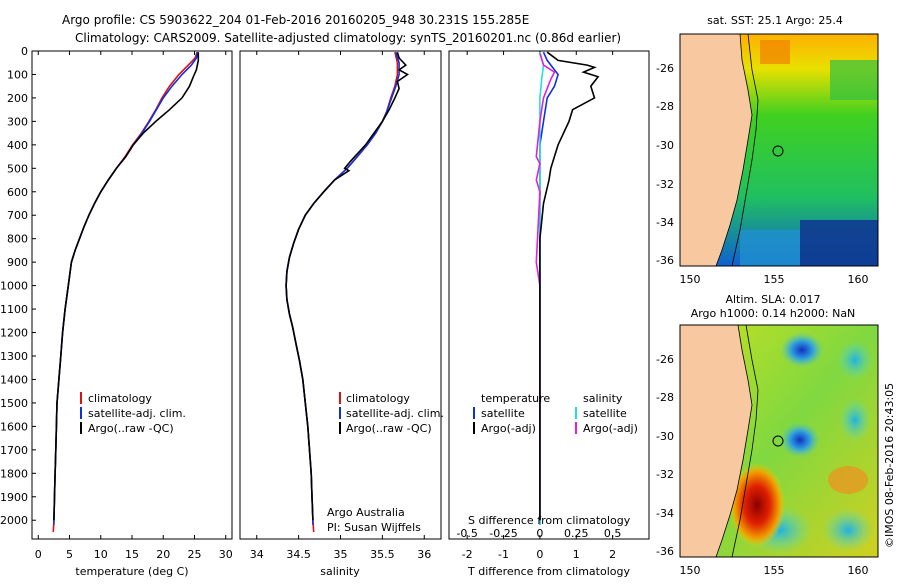  What do you see at coordinates (665, 513) in the screenshot?
I see `sla-ytick-4: -34` at bounding box center [665, 513].